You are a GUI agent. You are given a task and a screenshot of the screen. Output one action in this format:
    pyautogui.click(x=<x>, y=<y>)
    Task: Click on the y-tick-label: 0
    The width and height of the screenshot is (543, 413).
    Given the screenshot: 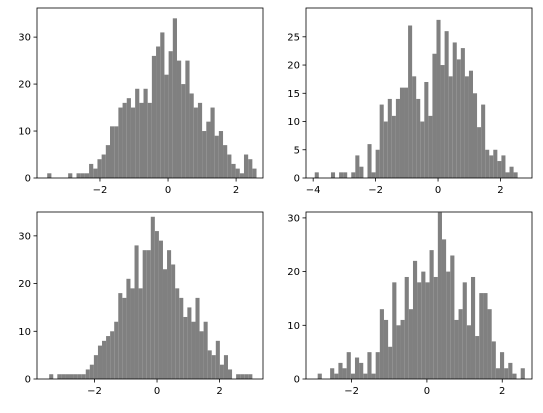 What is the action you would take?
    pyautogui.click(x=297, y=380)
    